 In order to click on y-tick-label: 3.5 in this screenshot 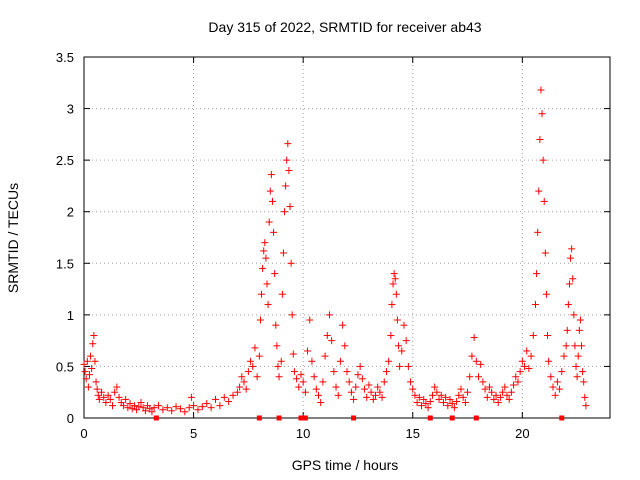, I will do `click(65, 57)`.